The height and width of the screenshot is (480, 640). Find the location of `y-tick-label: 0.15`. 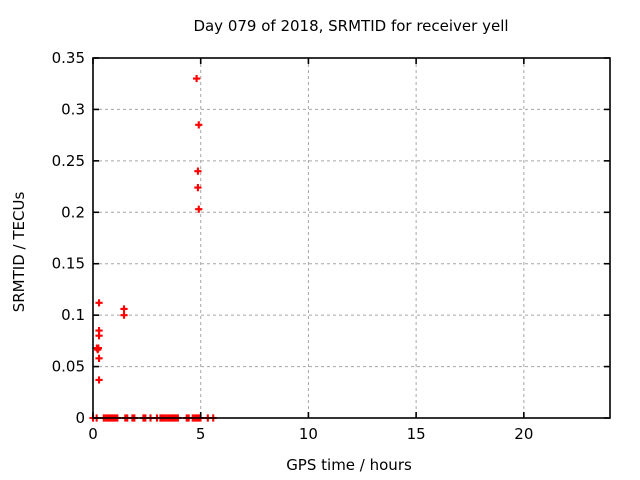

y-tick-label: 0.15 is located at coordinates (68, 264).